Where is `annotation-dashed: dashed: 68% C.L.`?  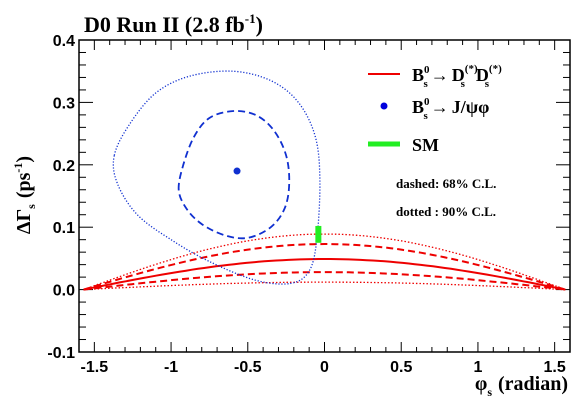
annotation-dashed: dashed: 68% C.L. is located at coordinates (446, 183).